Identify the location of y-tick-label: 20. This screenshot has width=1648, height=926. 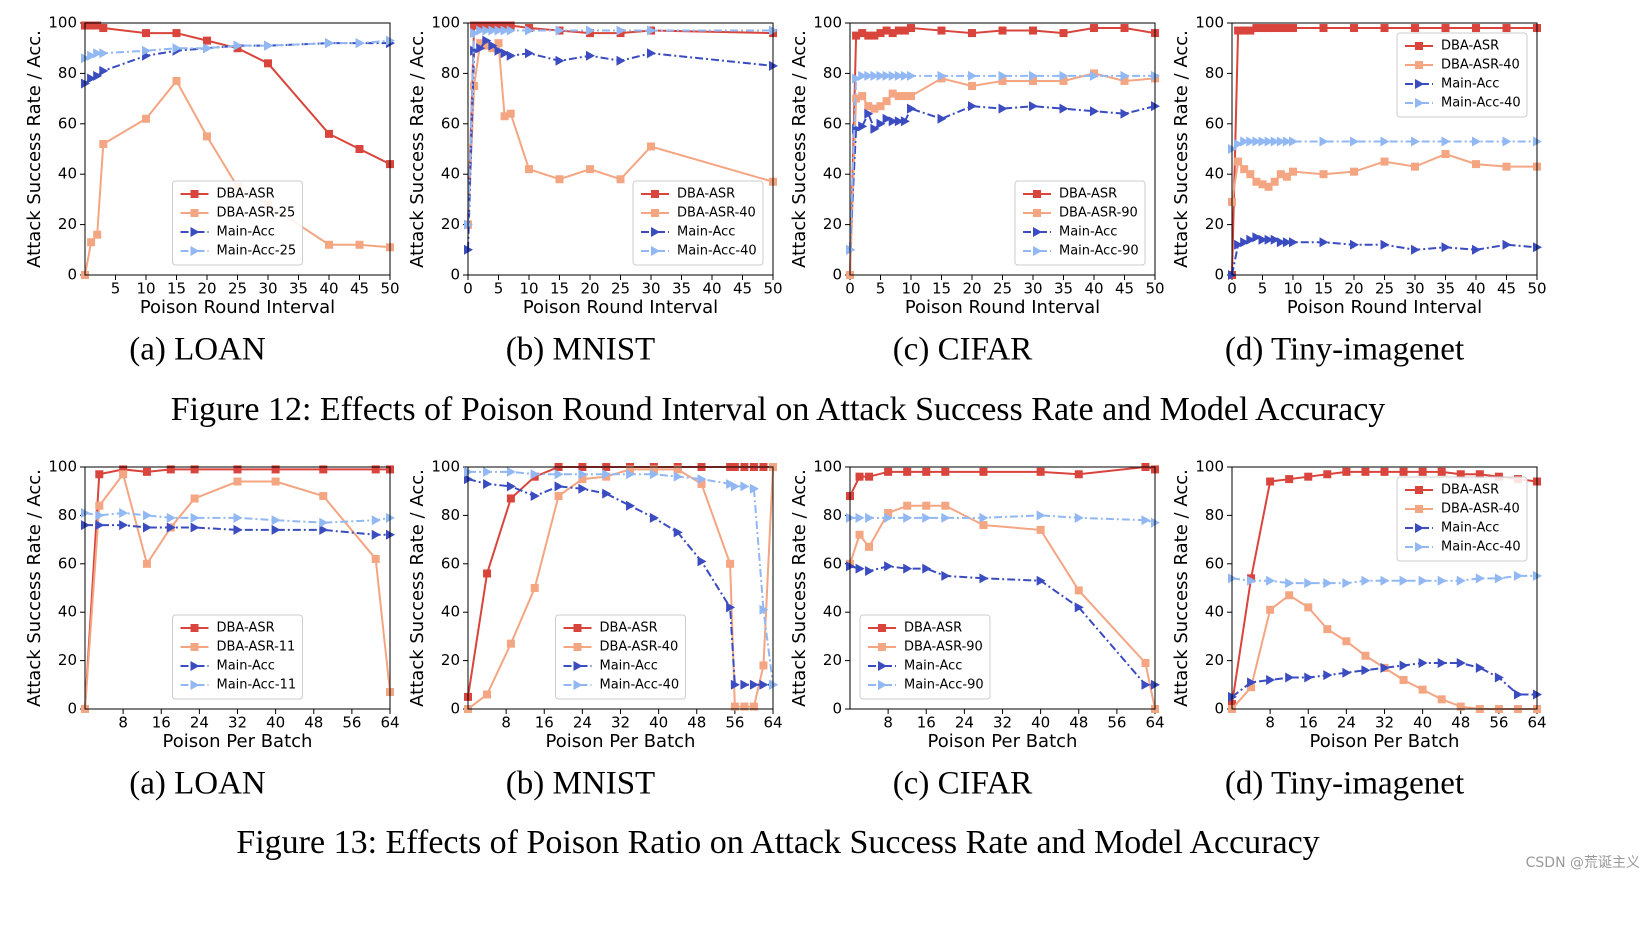
(832, 224).